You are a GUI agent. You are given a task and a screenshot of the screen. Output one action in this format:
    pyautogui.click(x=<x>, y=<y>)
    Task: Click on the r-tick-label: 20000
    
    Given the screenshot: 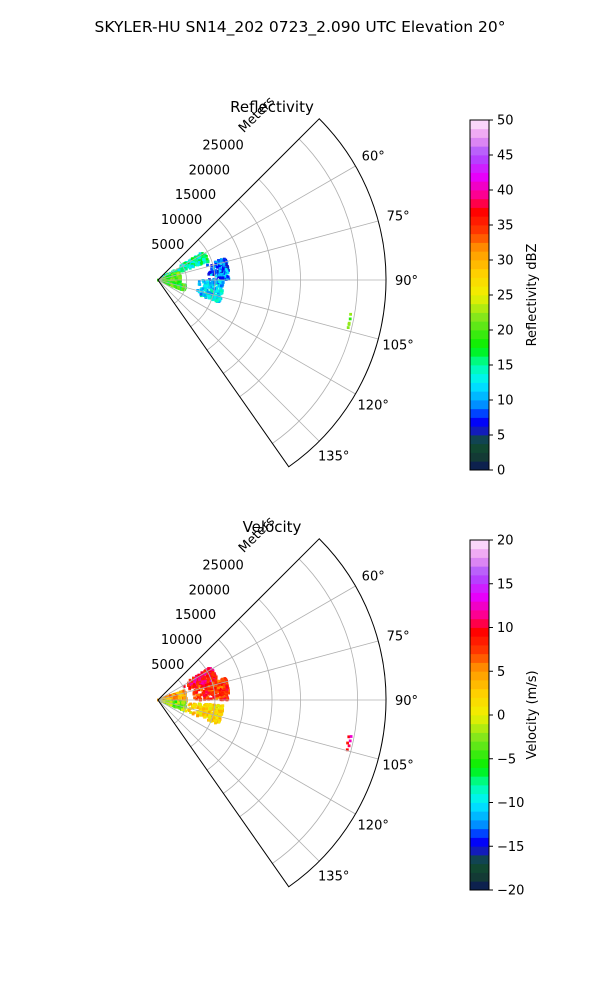 What is the action you would take?
    pyautogui.click(x=209, y=170)
    